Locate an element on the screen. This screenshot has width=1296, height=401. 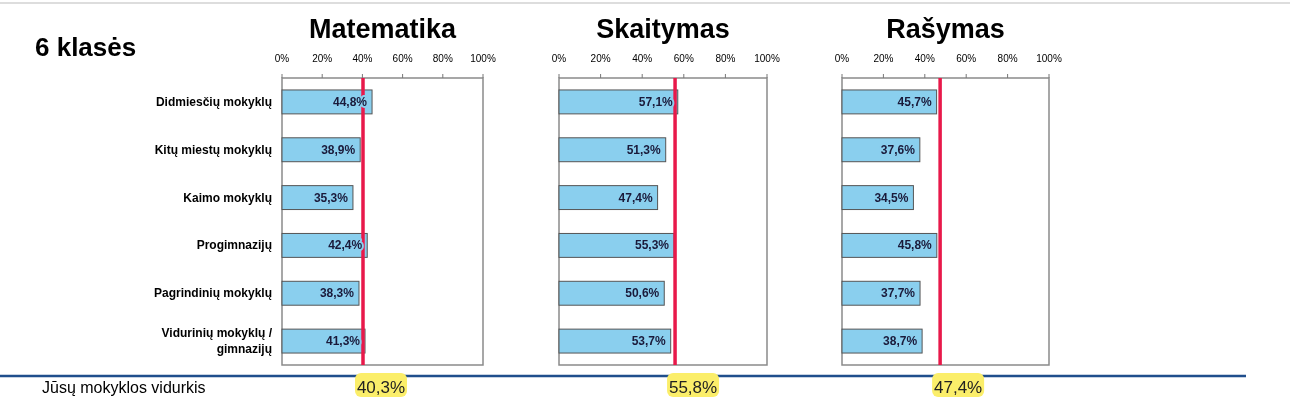
text: Jūsų mokyklos vidurkis is located at coordinates (124, 387).